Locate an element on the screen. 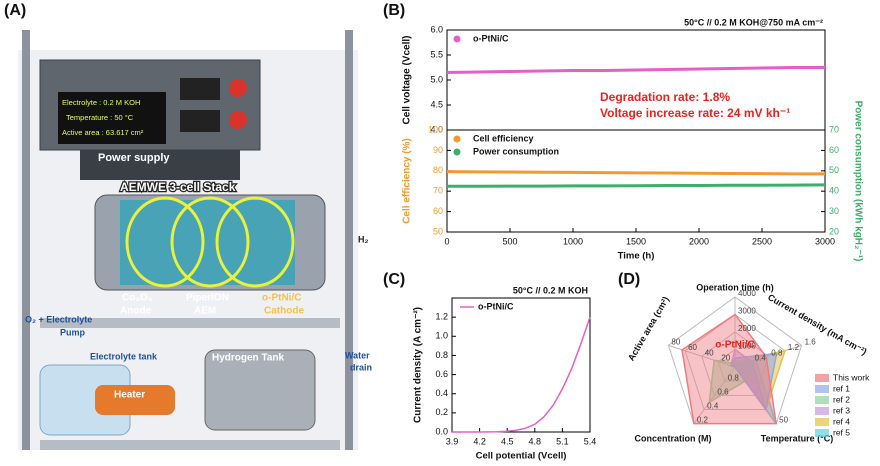  radar-area is located at coordinates (729, 369).